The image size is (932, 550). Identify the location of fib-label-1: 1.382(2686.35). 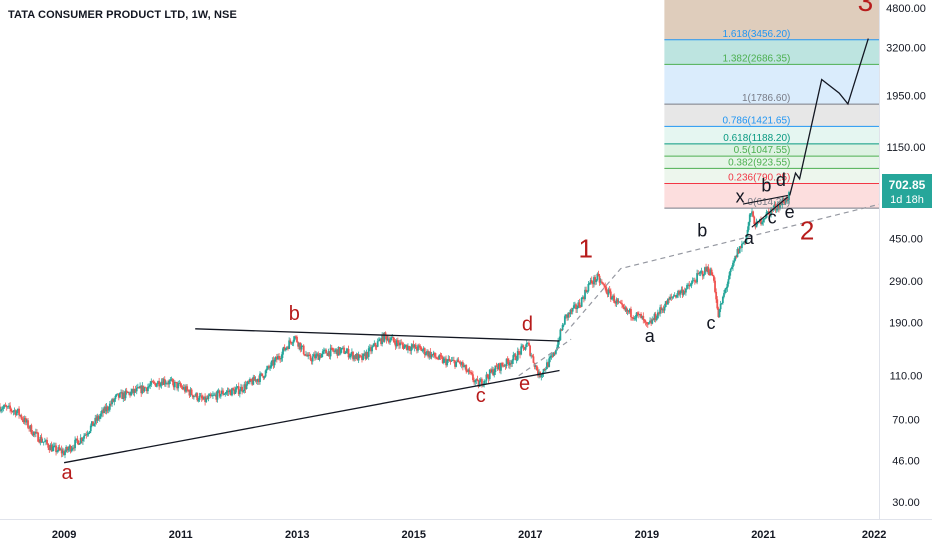
(757, 58).